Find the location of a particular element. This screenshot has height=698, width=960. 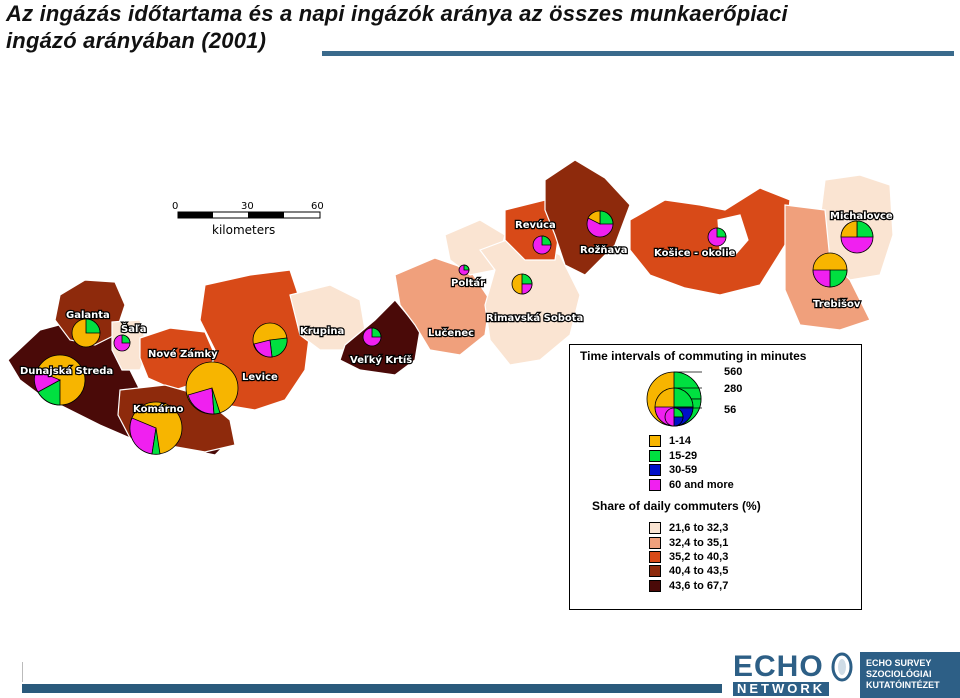

legend-class-row: 43,6 to 67,7 is located at coordinates (688, 586).